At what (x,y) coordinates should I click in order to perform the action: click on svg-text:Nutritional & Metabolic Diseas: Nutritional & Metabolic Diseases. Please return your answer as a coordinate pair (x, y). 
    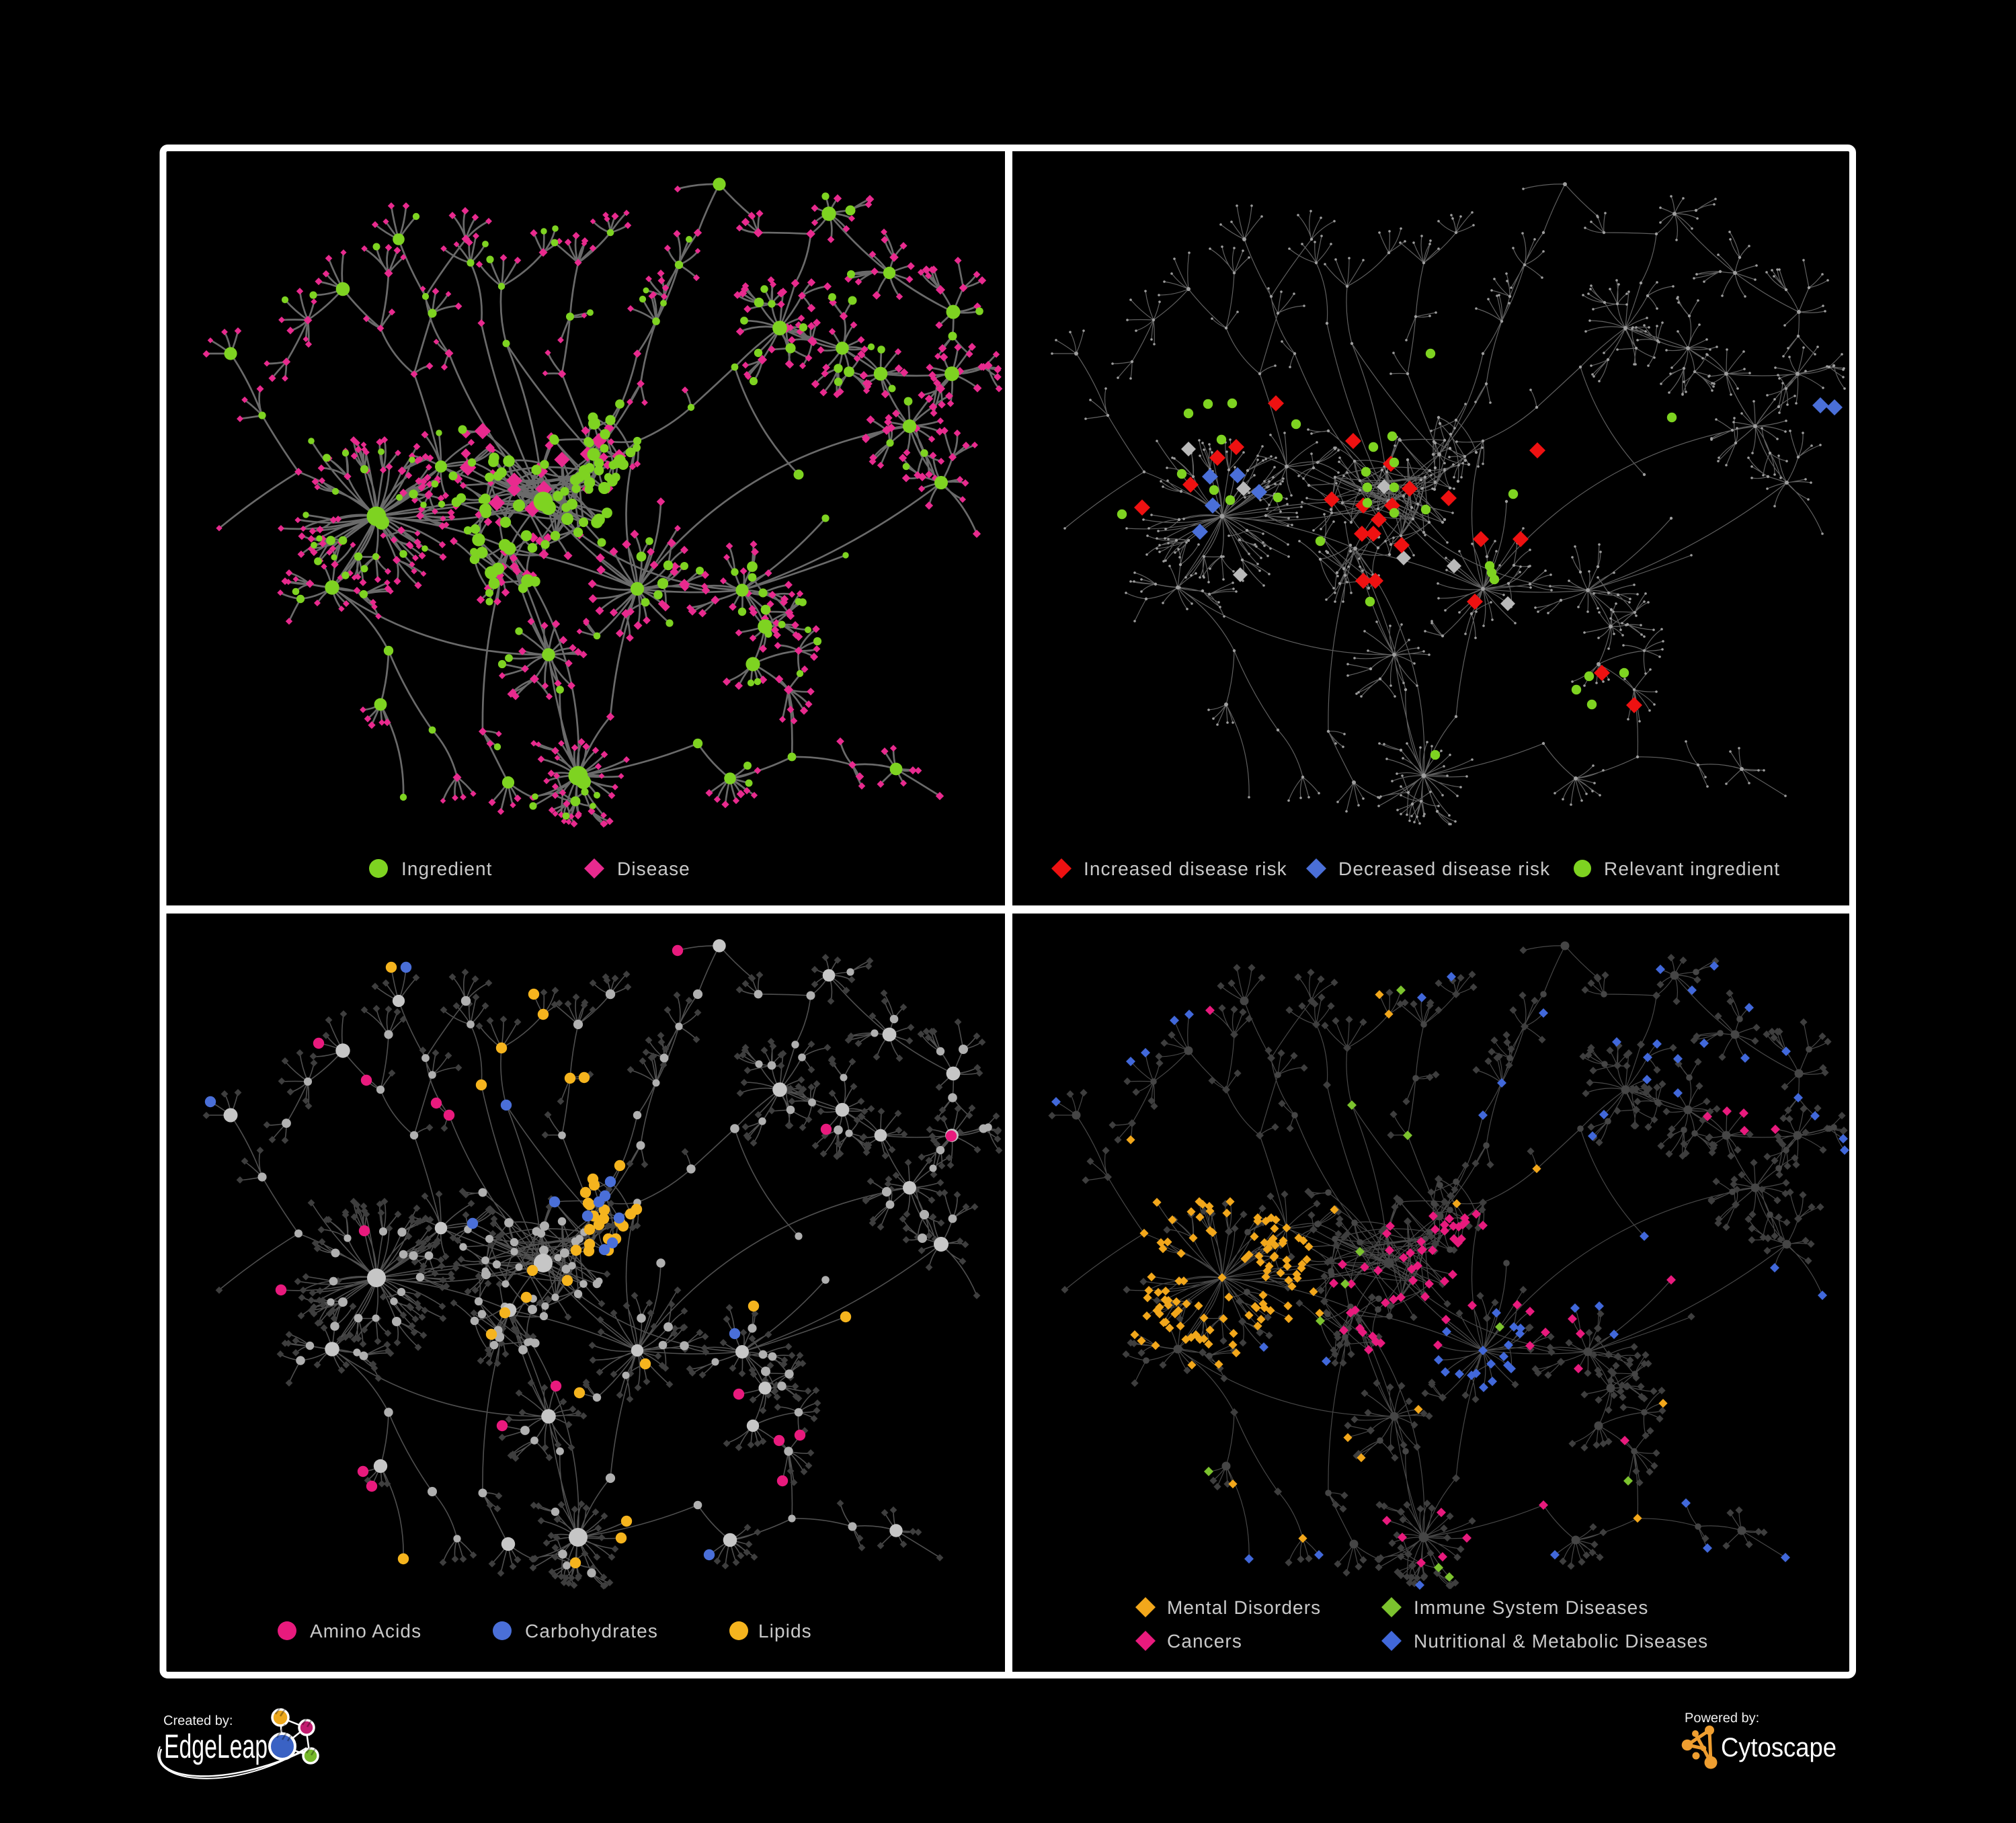
    Looking at the image, I should click on (1561, 1641).